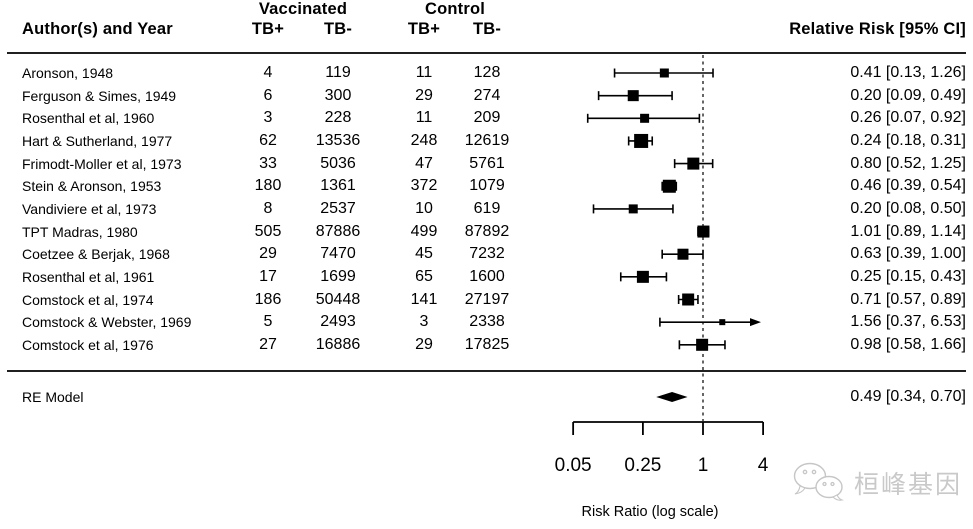  Describe the element at coordinates (703, 465) in the screenshot. I see `axis-tick-label: 1` at that location.